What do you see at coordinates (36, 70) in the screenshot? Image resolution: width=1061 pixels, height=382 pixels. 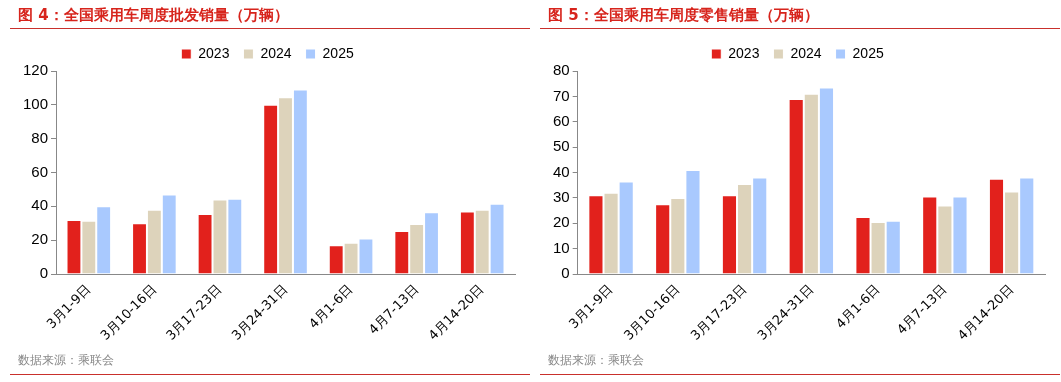 I see `y-tick-label: 120` at bounding box center [36, 70].